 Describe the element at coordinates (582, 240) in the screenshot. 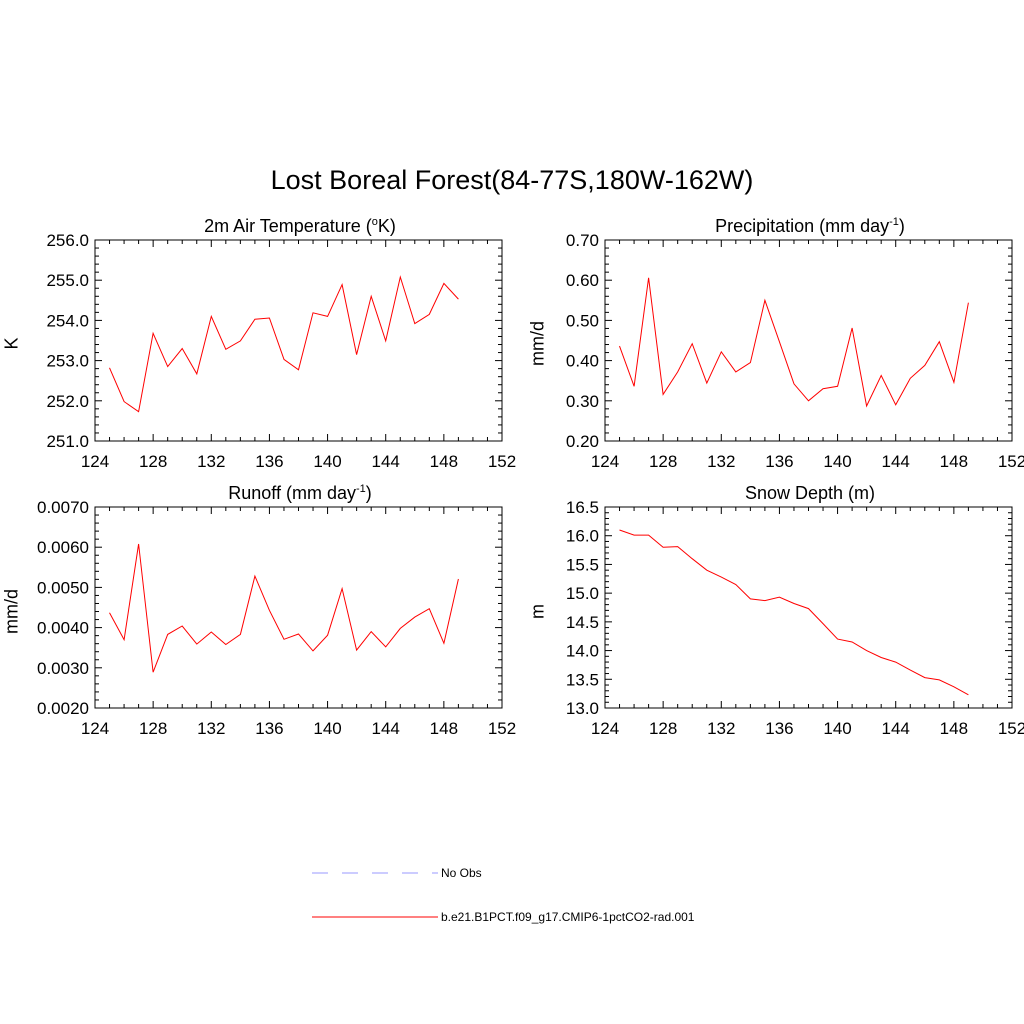

I see `precip-y-tick-label: 0.70` at that location.